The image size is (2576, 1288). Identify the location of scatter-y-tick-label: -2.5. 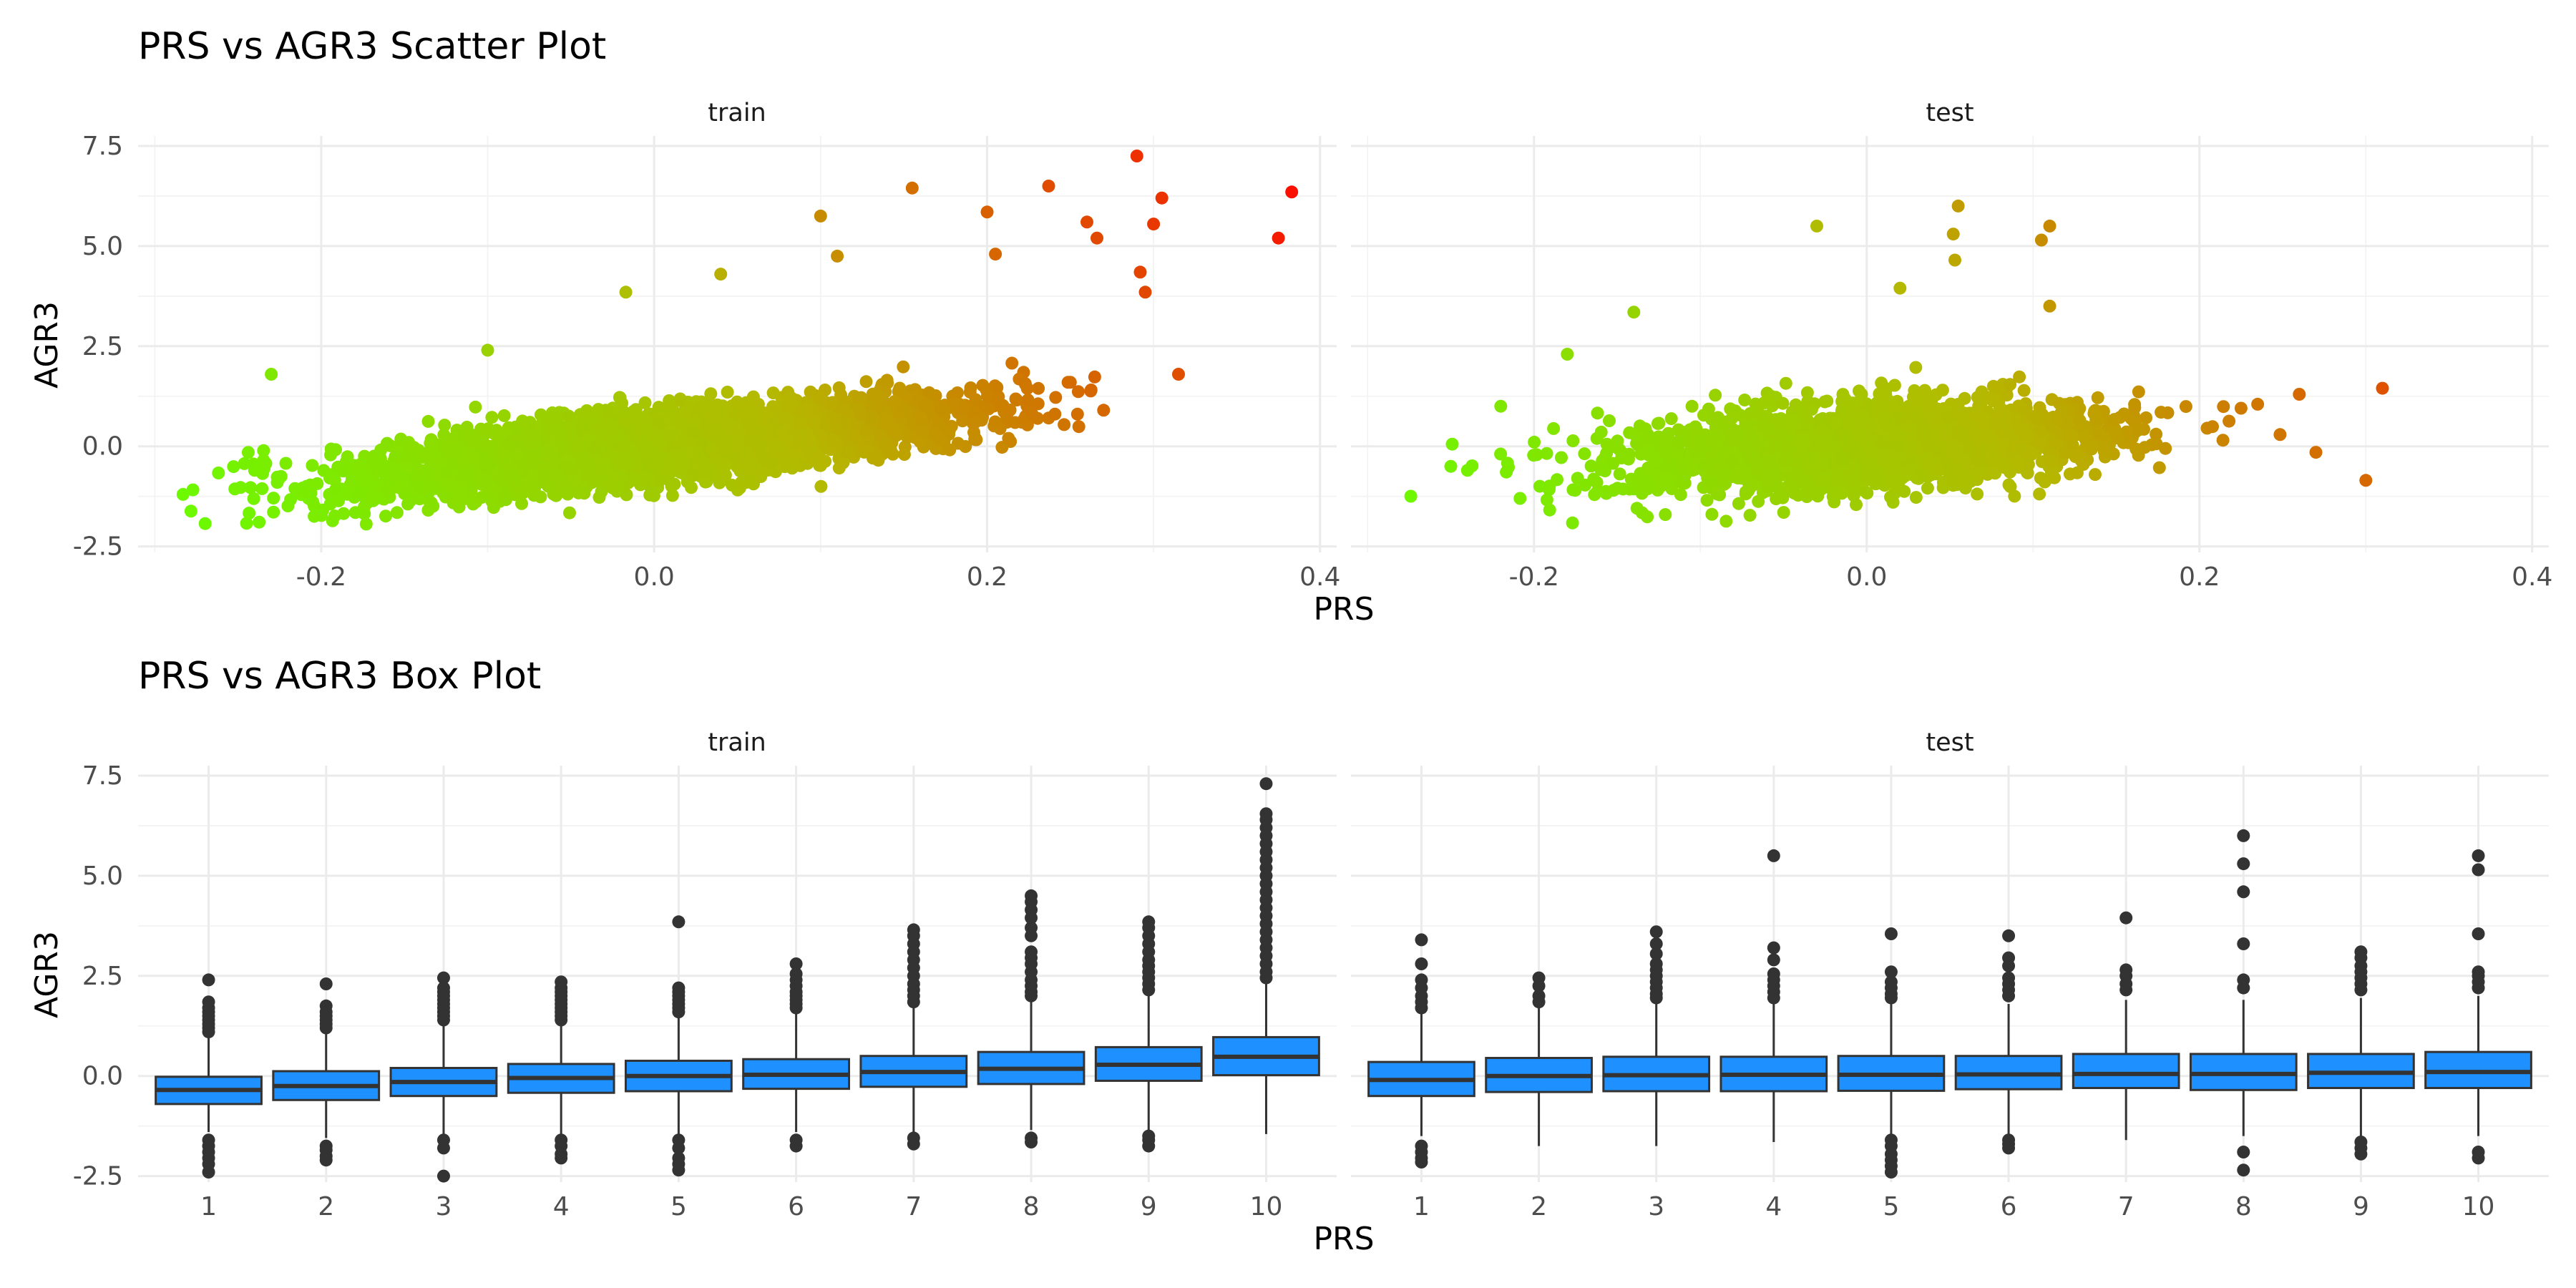
(98, 547).